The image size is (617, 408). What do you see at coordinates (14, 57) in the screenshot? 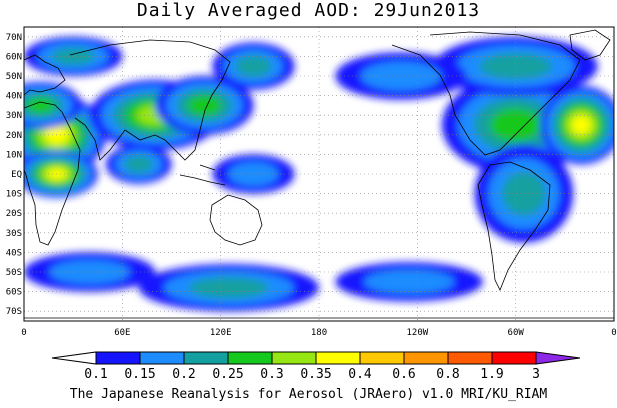
I see `lat-label: 60N` at bounding box center [14, 57].